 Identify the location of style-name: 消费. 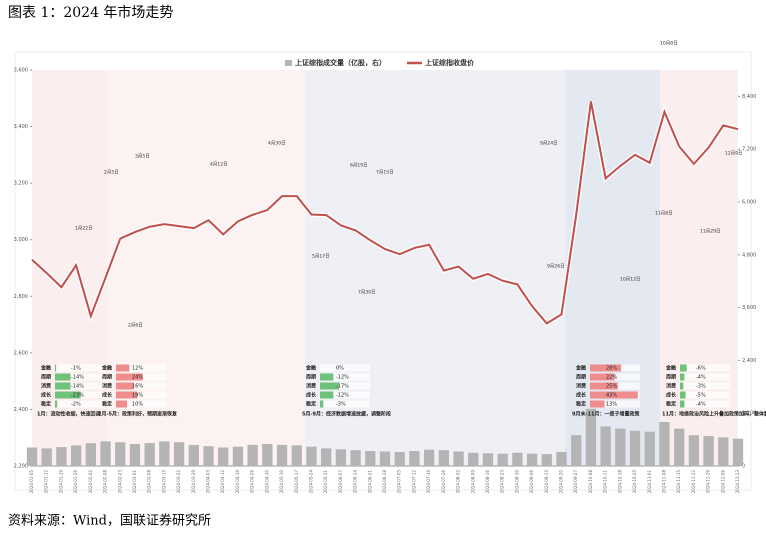
(311, 386).